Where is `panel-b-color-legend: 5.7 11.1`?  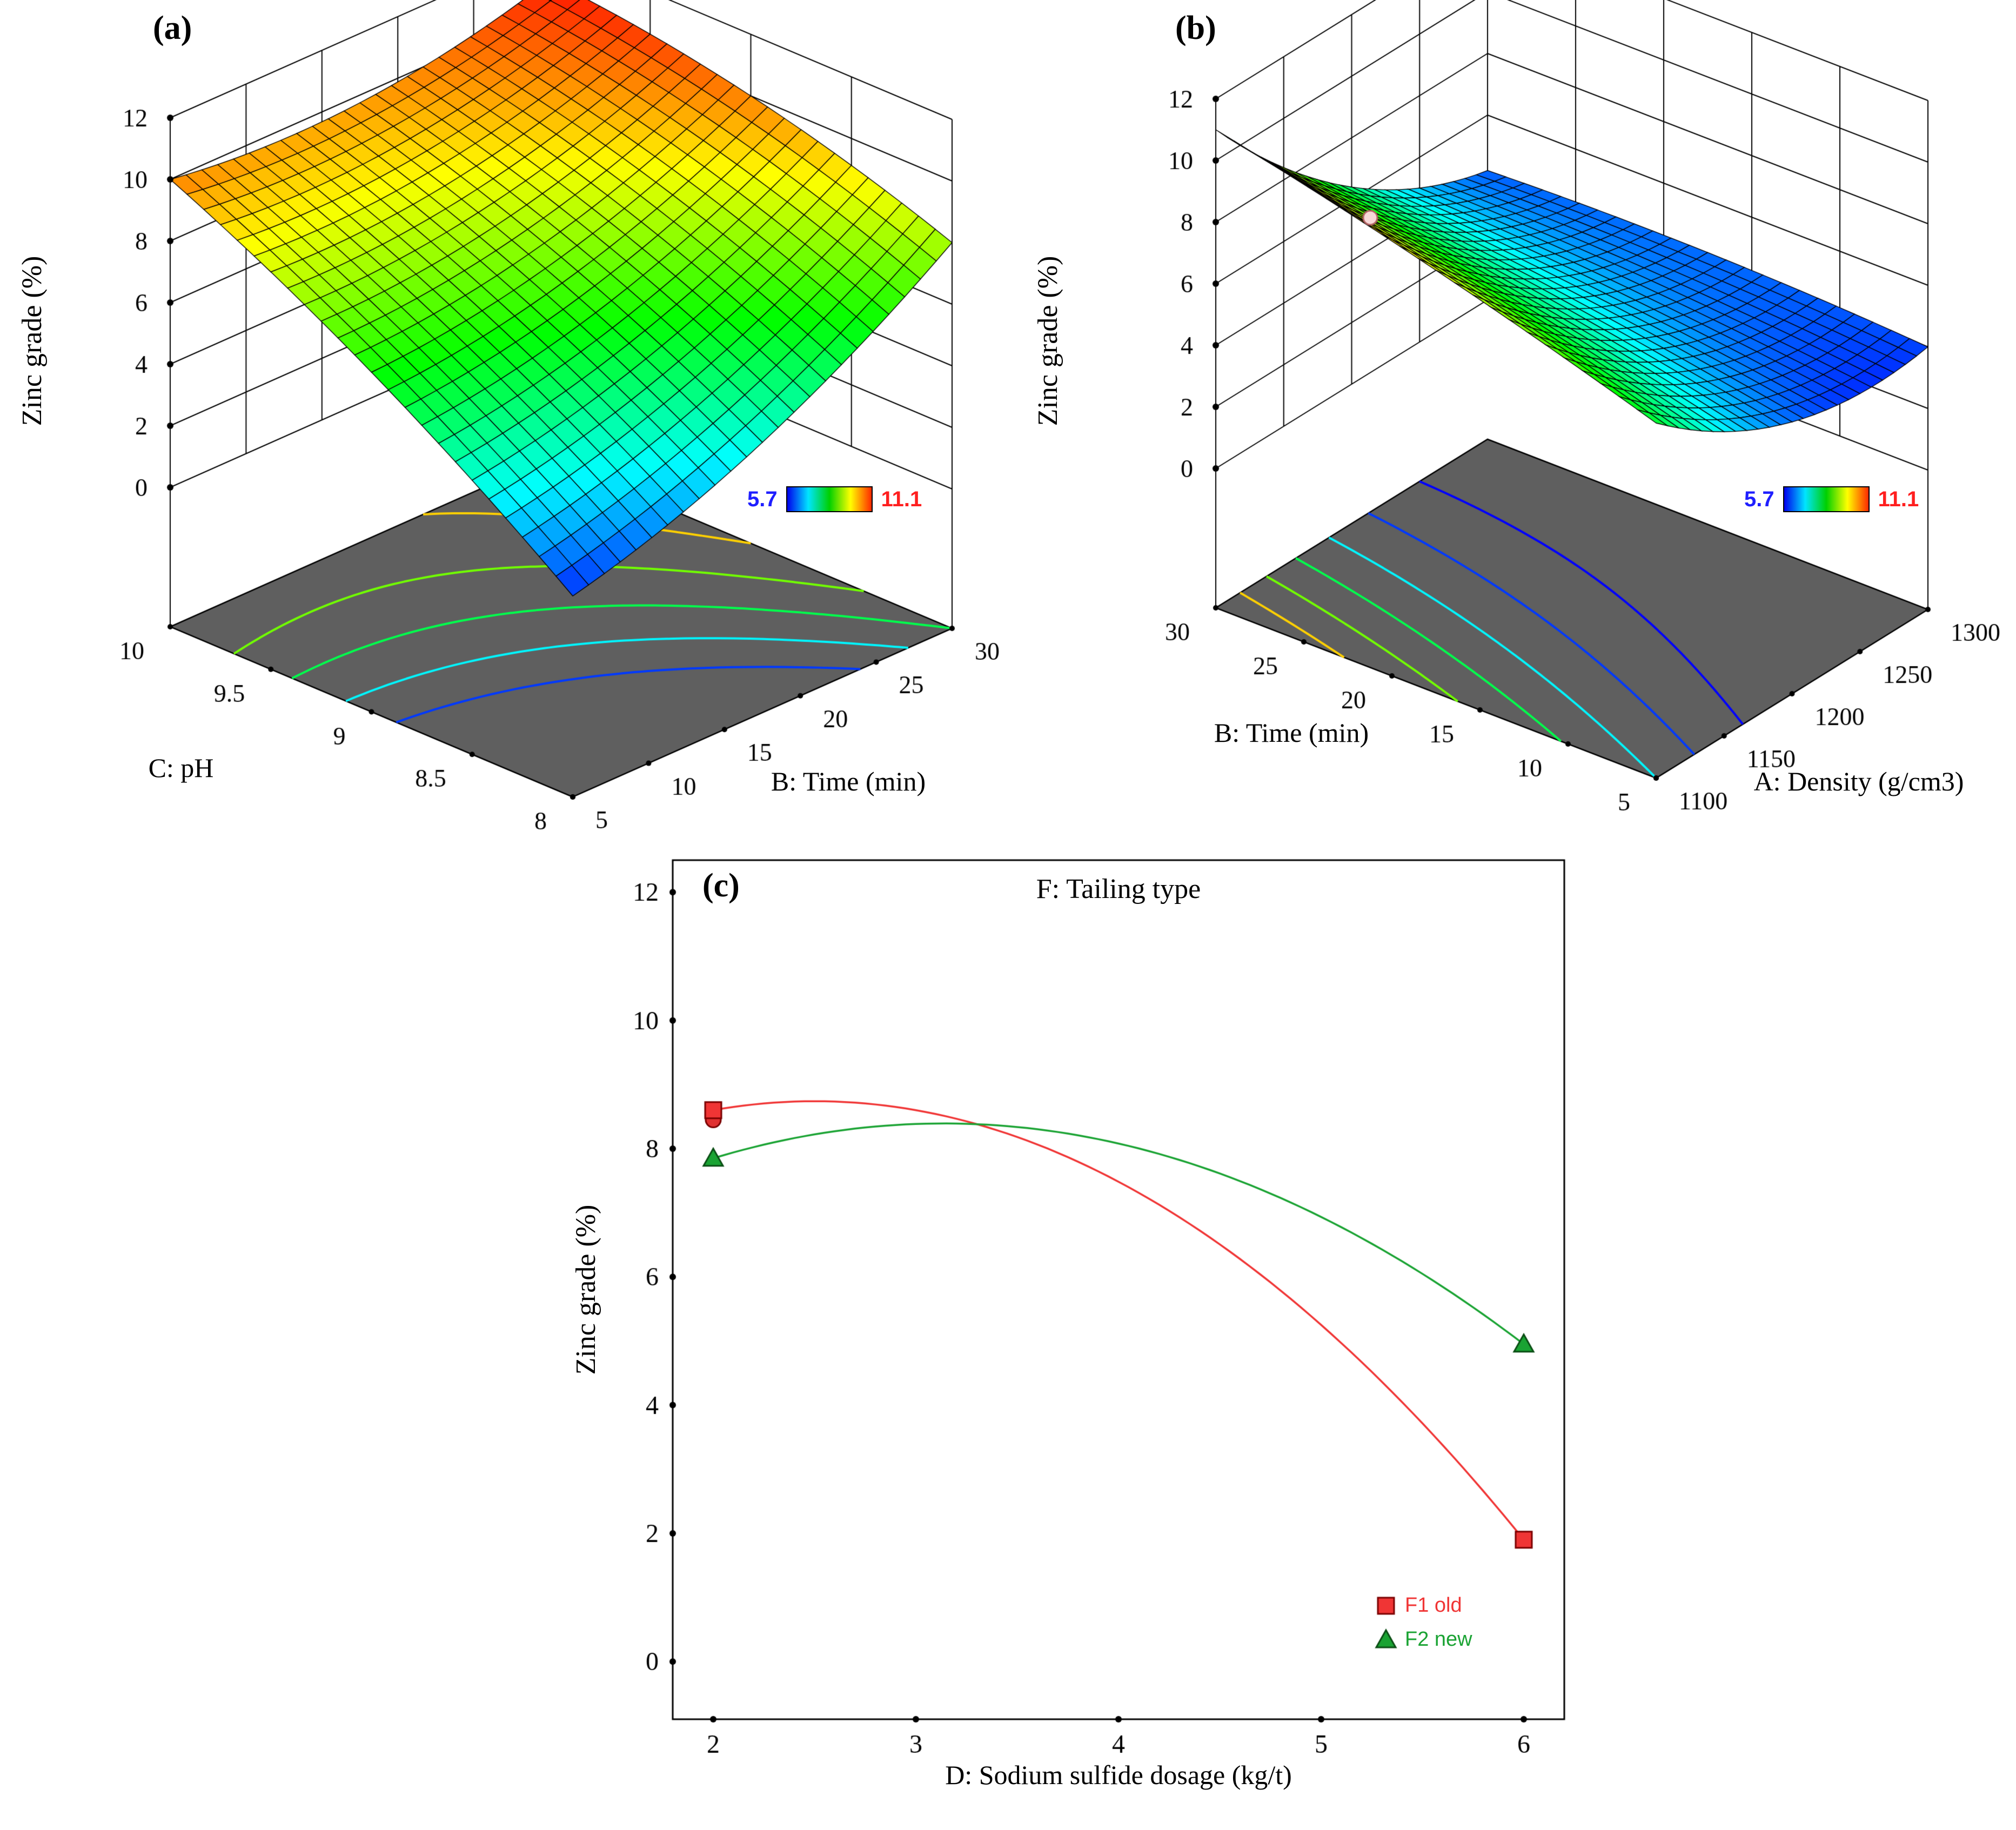 panel-b-color-legend: 5.7 11.1 is located at coordinates (1831, 499).